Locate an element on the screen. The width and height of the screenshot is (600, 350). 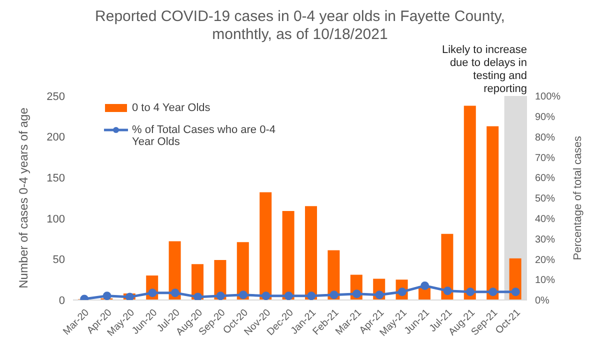
y-tick-label: 250 is located at coordinates (55, 96).